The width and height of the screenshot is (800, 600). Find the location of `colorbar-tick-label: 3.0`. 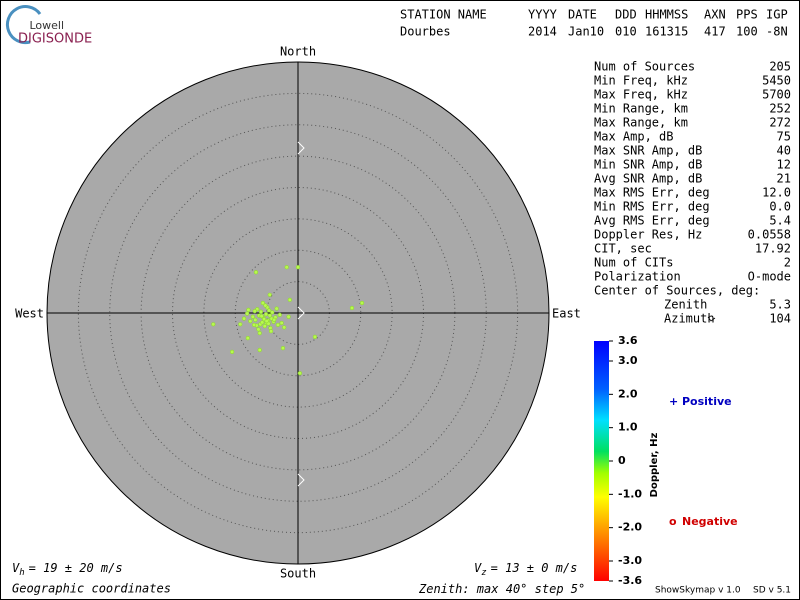

colorbar-tick-label: 3.0 is located at coordinates (628, 360).